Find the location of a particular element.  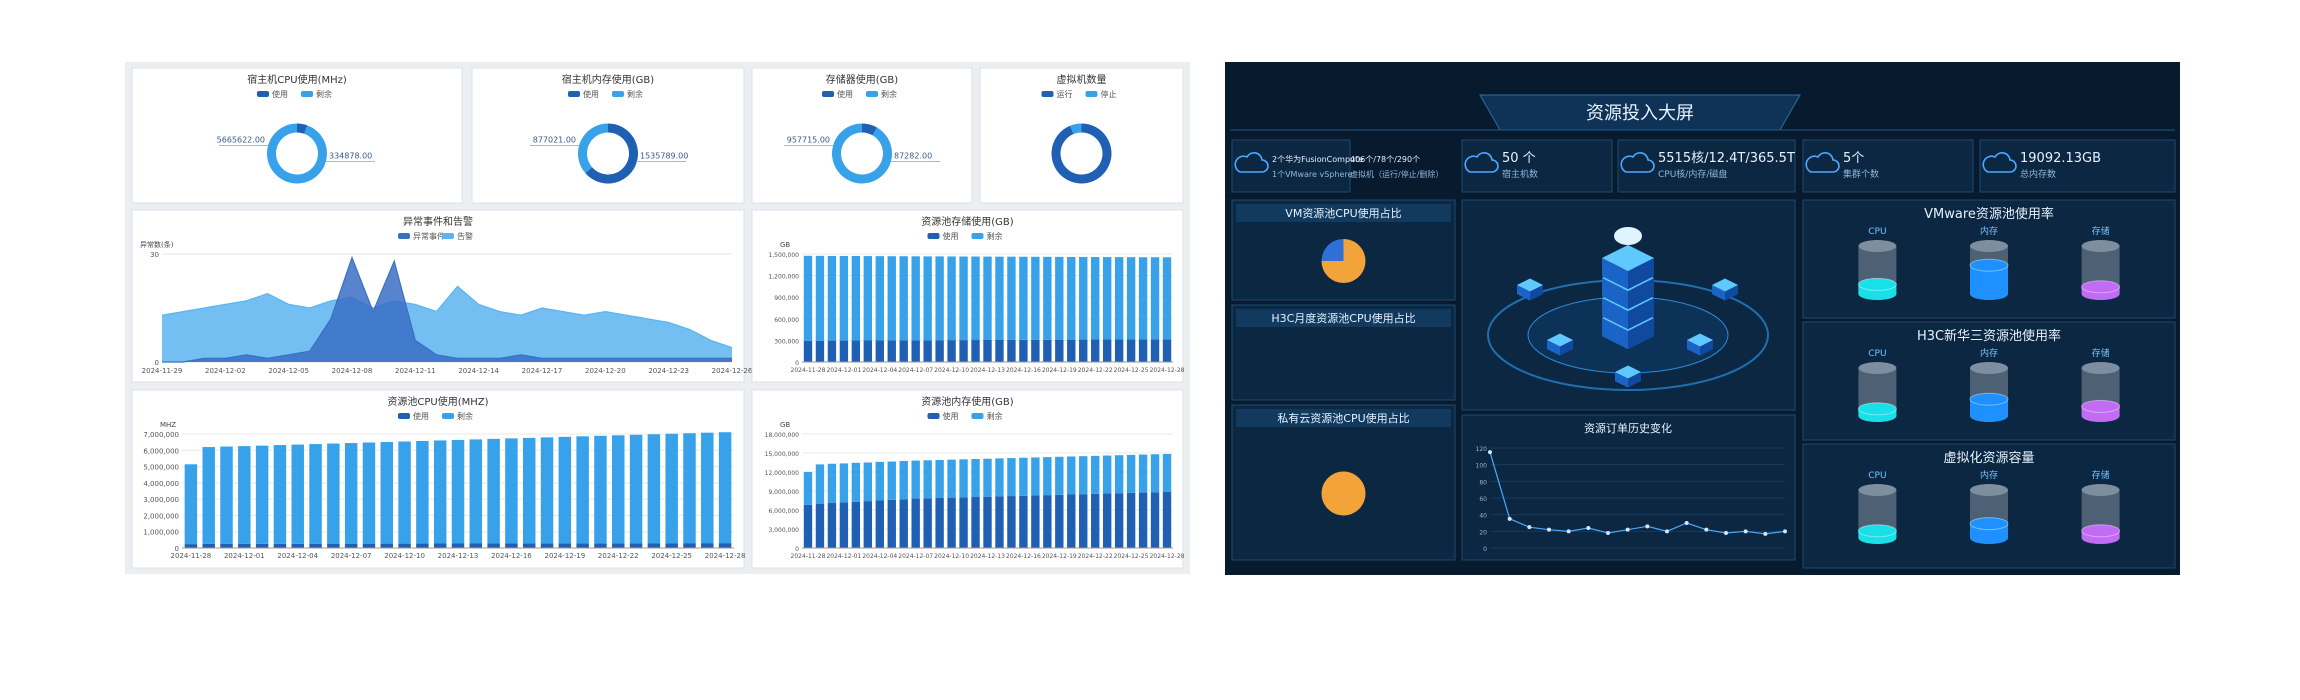

section-title-bar is located at coordinates (1343, 213).